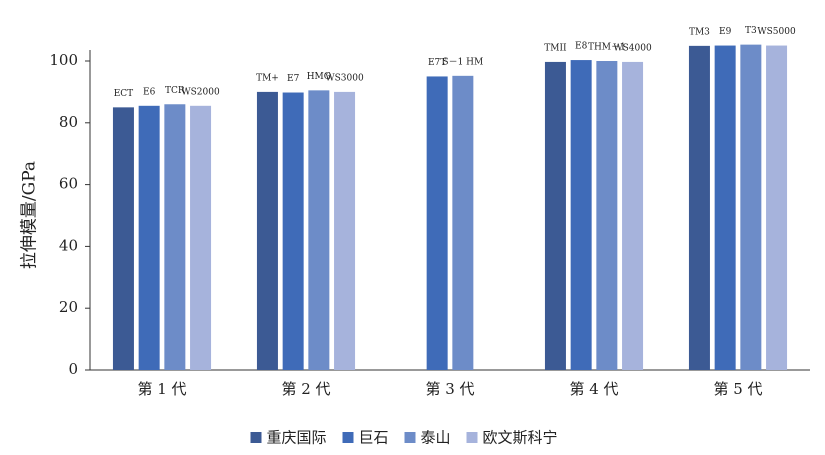 Image resolution: width=825 pixels, height=455 pixels. What do you see at coordinates (175, 91) in the screenshot?
I see `bar-label: TCR` at bounding box center [175, 91].